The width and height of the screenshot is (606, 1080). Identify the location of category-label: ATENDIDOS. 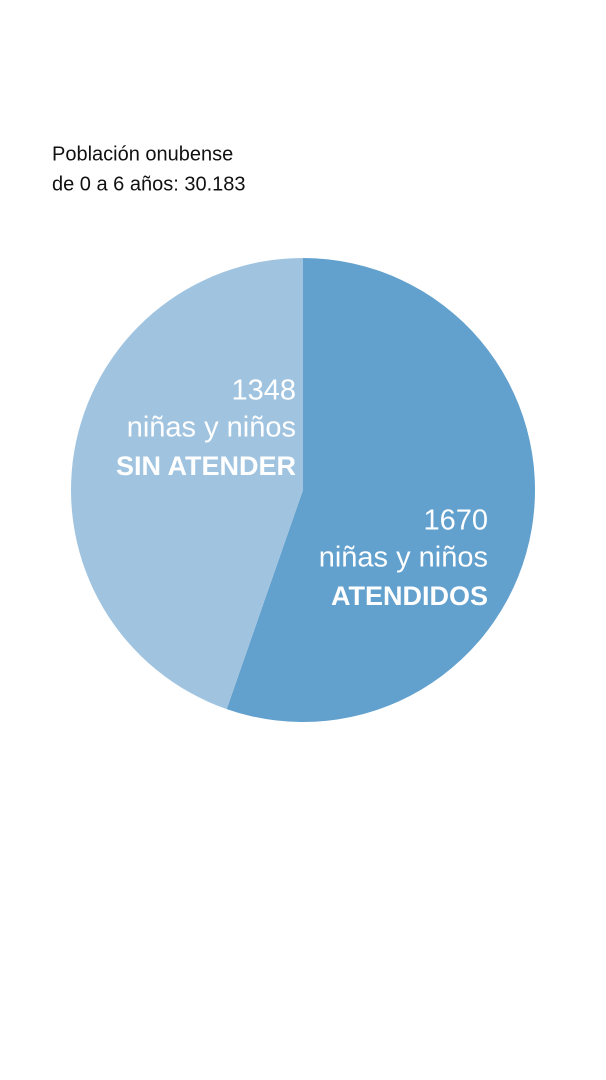
(409, 596).